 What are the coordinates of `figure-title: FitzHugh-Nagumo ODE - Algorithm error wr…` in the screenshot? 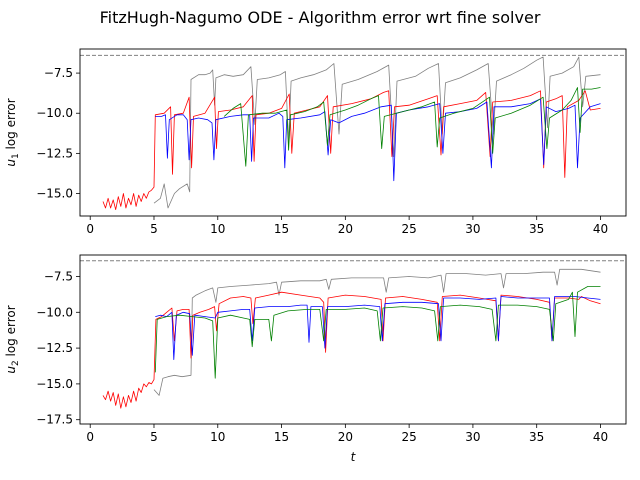 It's located at (320, 17).